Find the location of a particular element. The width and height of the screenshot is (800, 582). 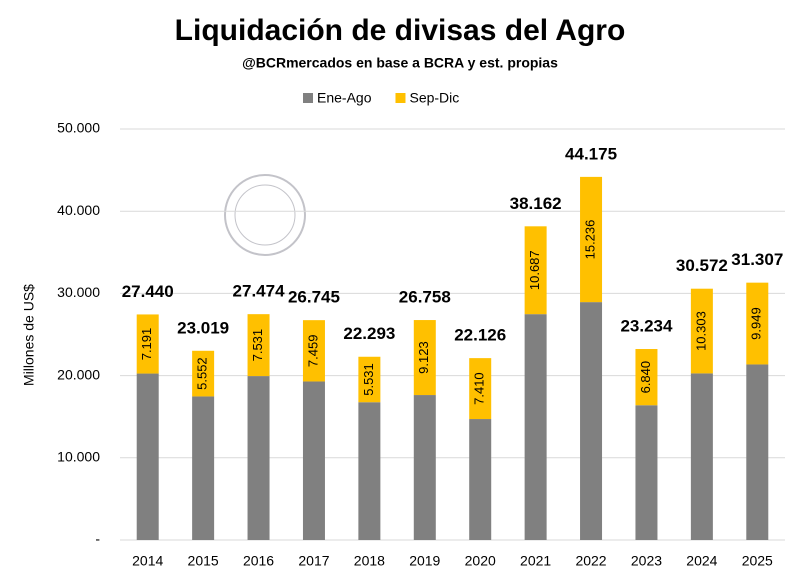

total-label: 44.175 is located at coordinates (591, 153).